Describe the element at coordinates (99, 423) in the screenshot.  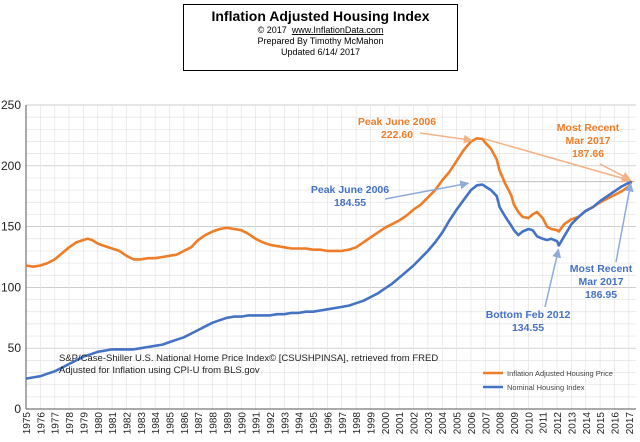
I see `x-tick-label: 1980` at that location.